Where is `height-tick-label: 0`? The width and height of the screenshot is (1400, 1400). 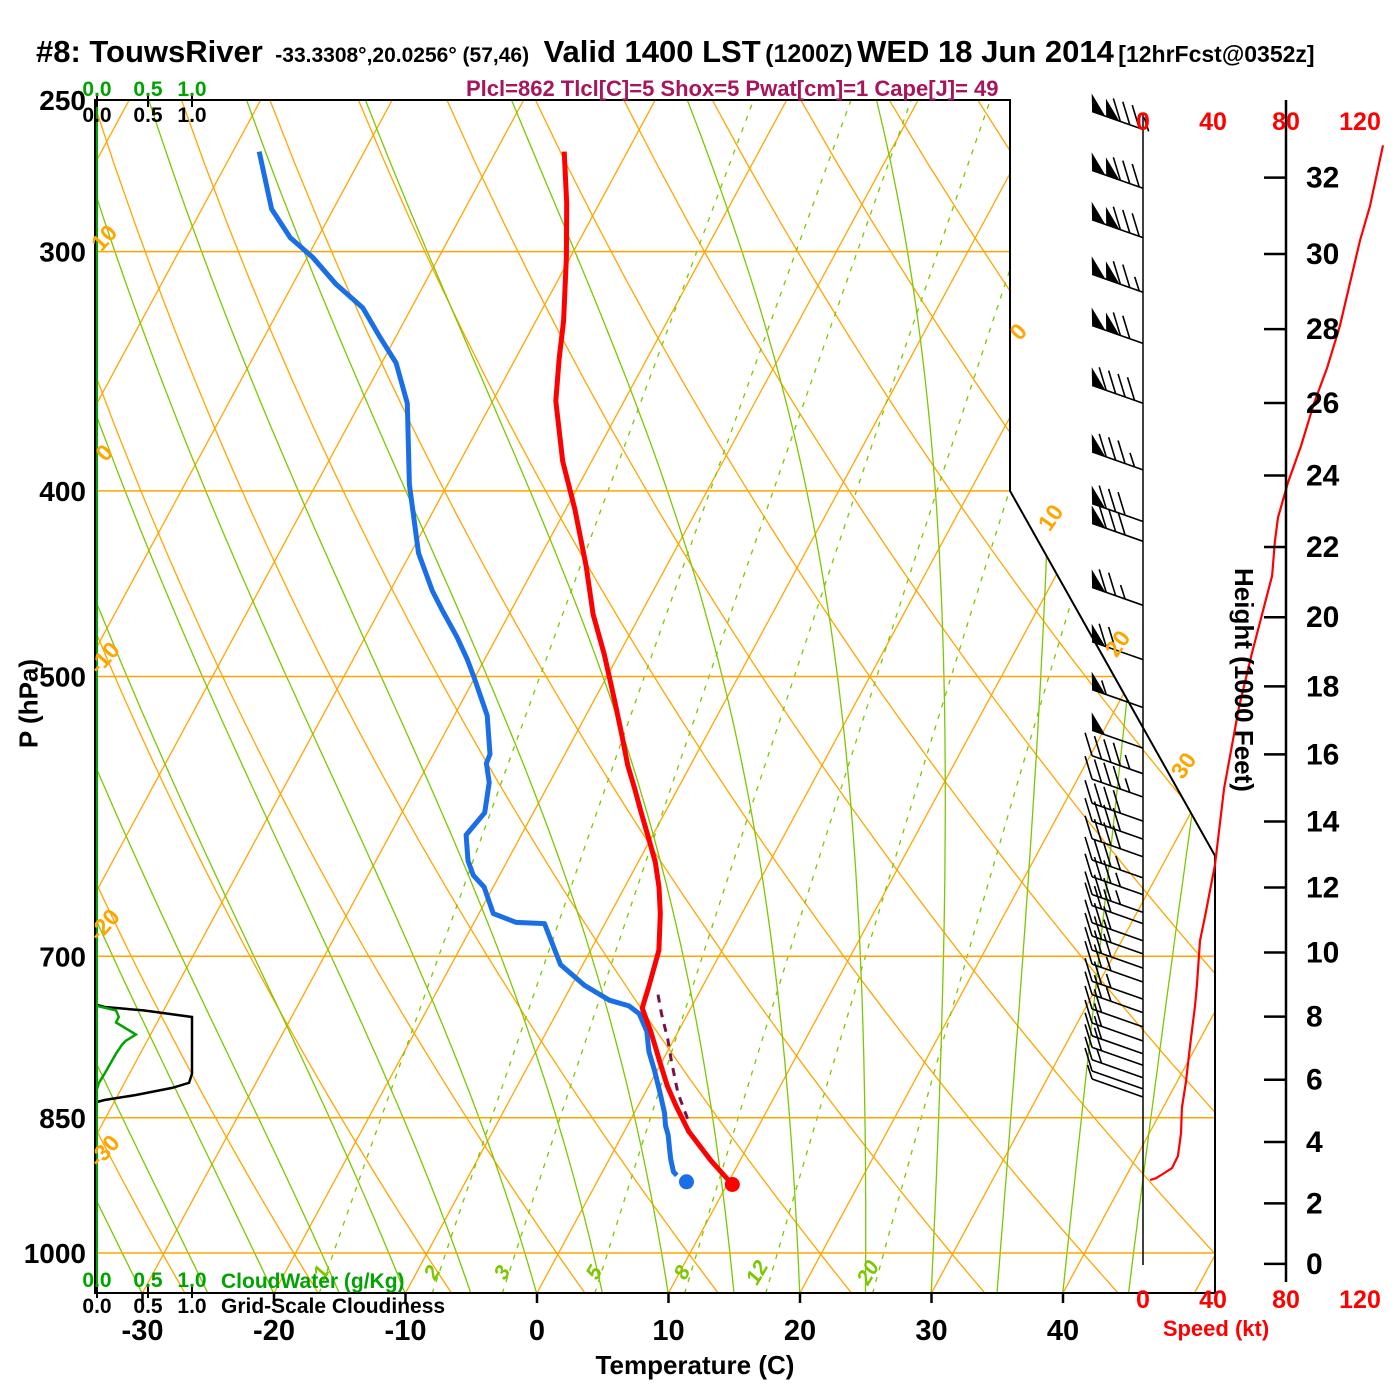
height-tick-label: 0 is located at coordinates (1314, 1264).